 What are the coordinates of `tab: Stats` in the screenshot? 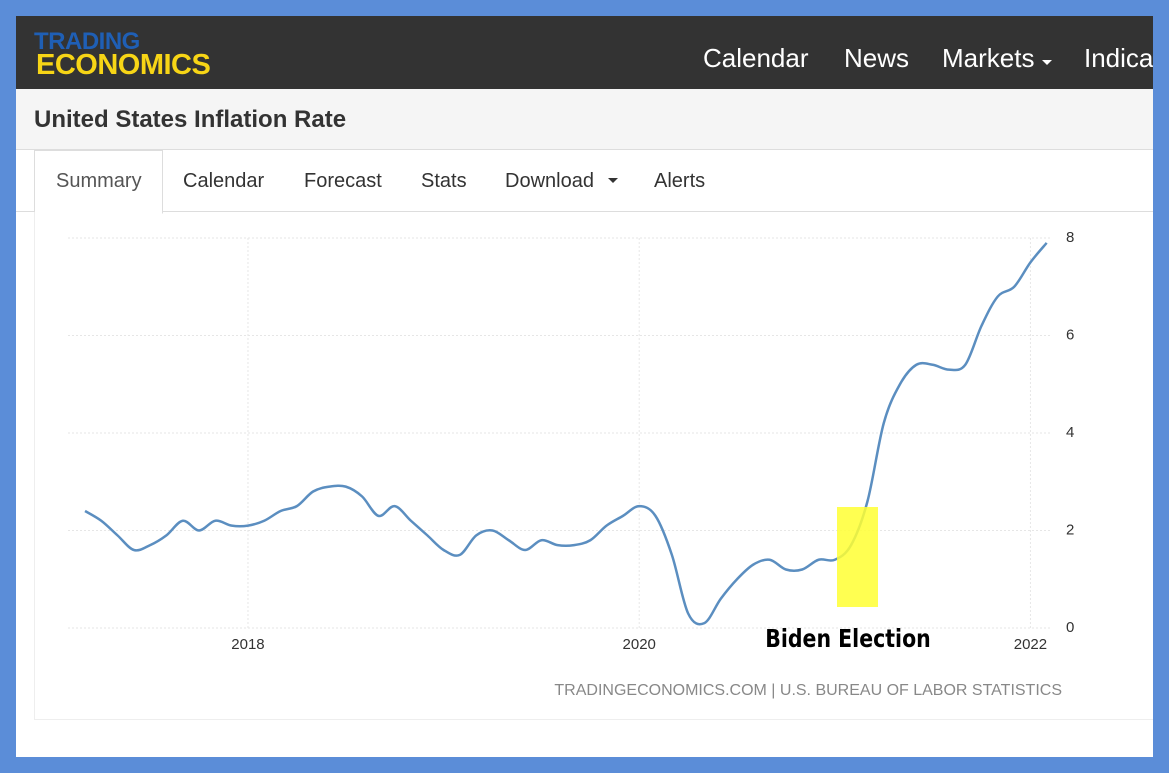 It's located at (444, 181).